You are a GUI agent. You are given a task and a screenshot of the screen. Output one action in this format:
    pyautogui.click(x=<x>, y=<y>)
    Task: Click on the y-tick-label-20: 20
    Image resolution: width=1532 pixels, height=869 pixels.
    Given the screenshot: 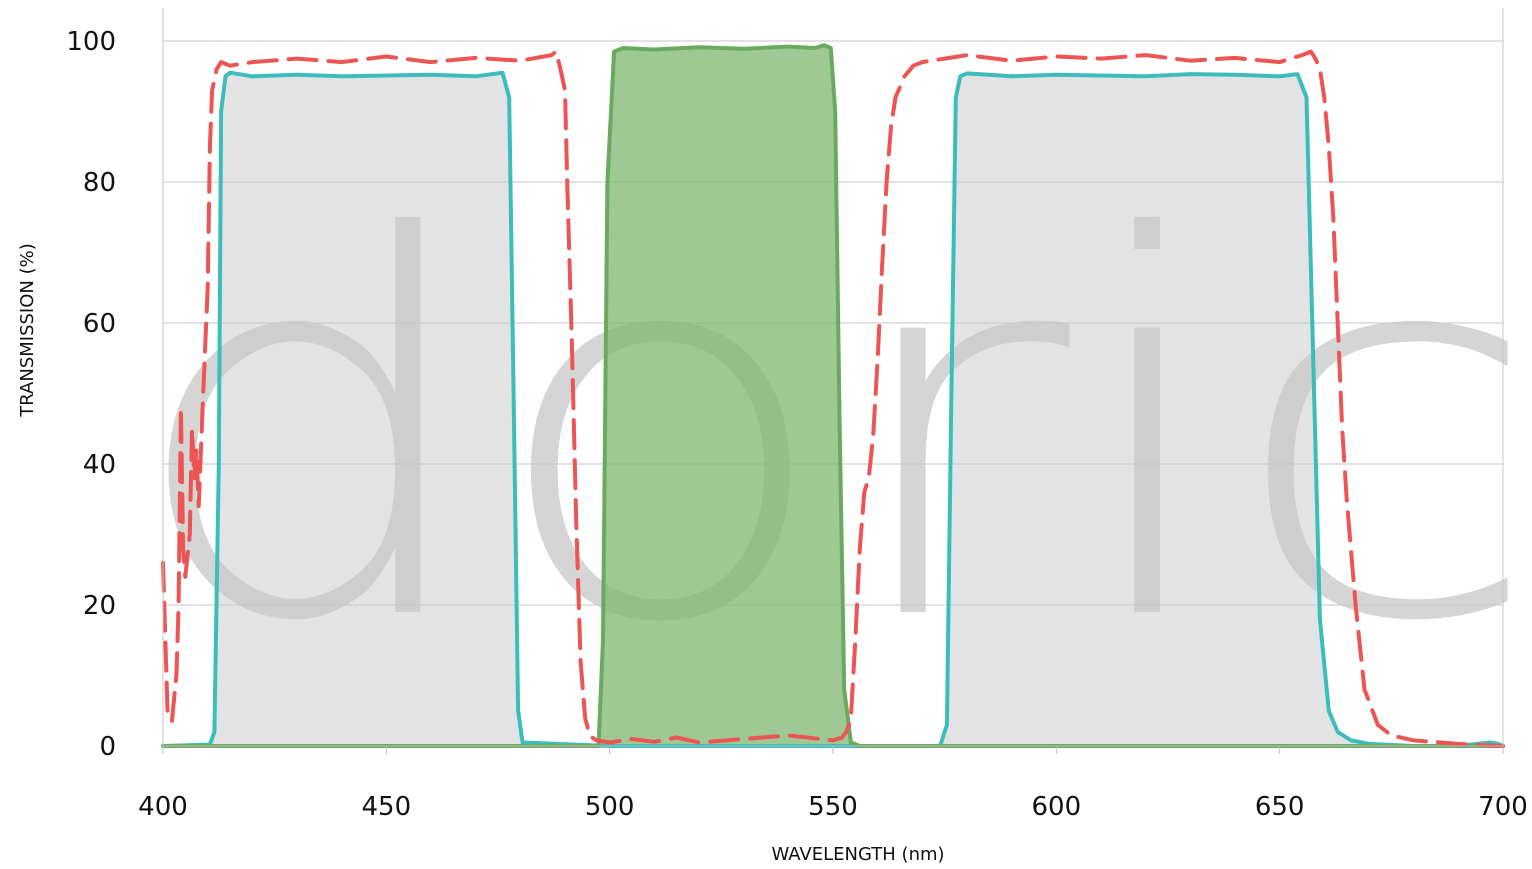 What is the action you would take?
    pyautogui.click(x=99, y=606)
    